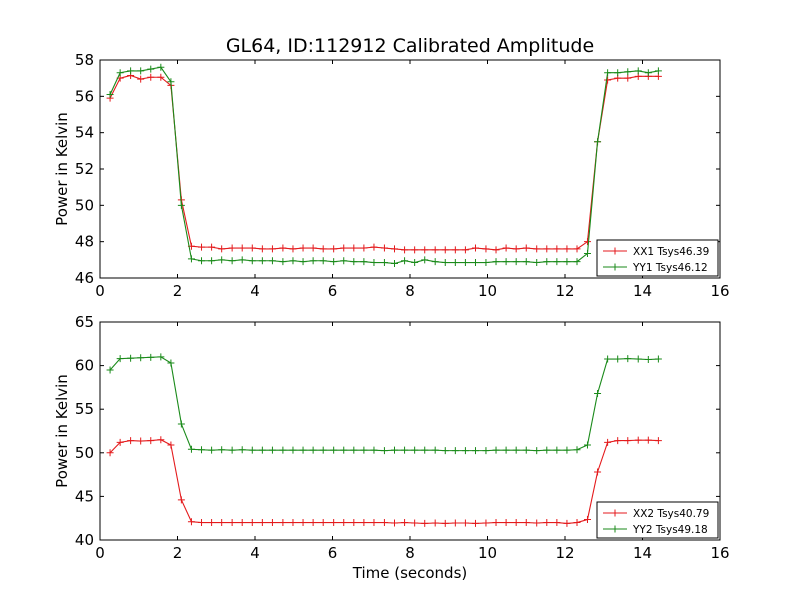  I want to click on legend-label: XX2 Tsys40.79, so click(671, 514).